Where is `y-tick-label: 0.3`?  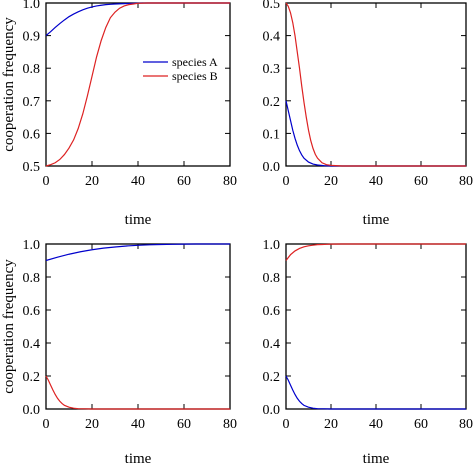 y-tick-label: 0.3 is located at coordinates (272, 69).